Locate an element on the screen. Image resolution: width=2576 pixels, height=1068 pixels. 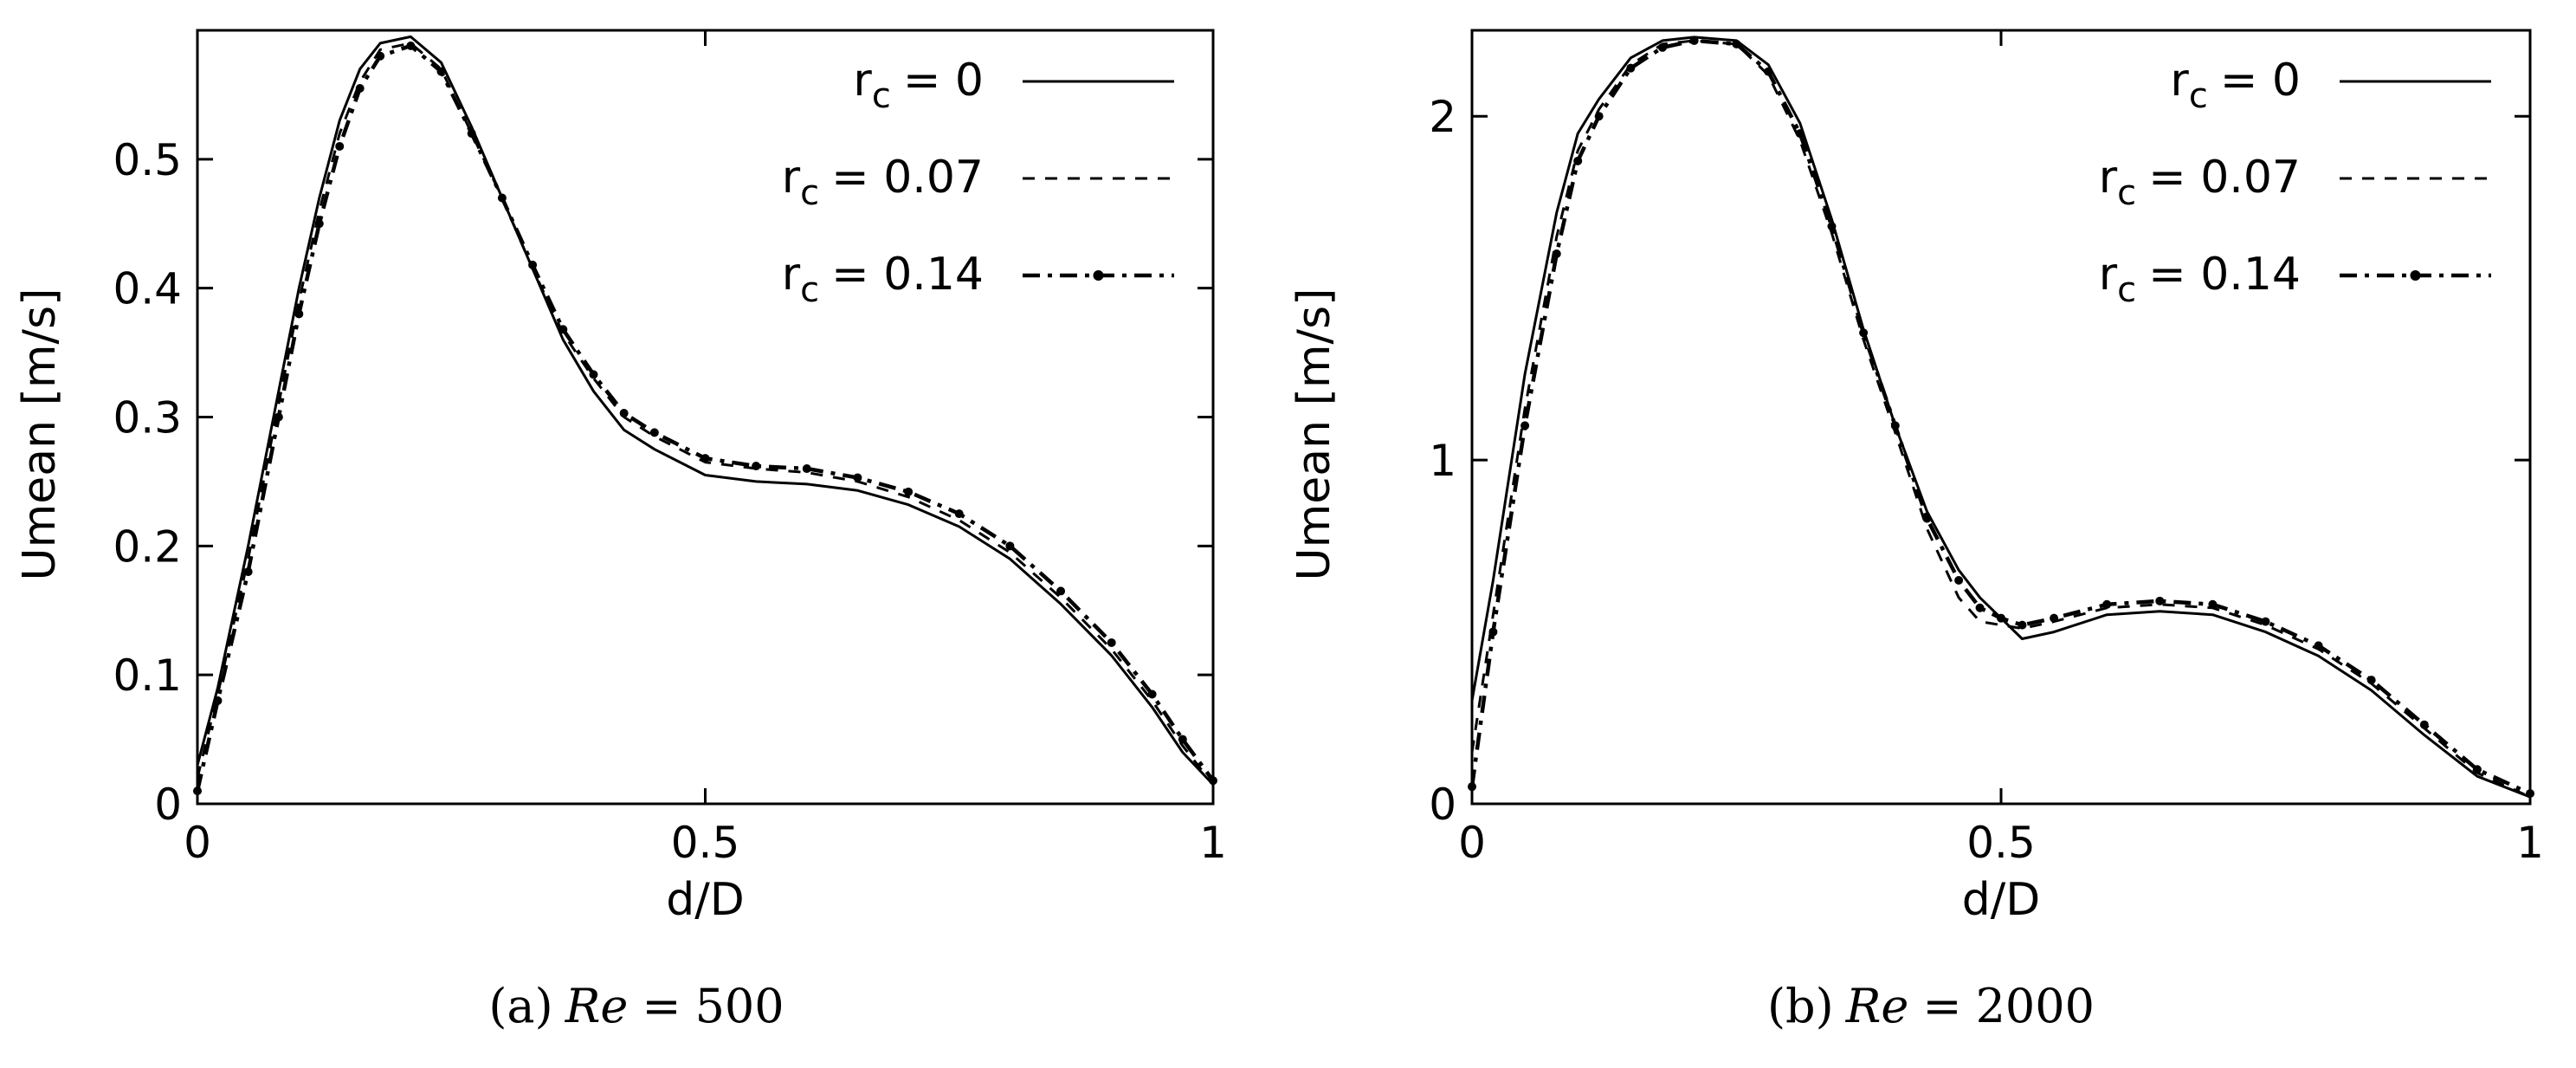
caption-label: (a) is located at coordinates (520, 1006).